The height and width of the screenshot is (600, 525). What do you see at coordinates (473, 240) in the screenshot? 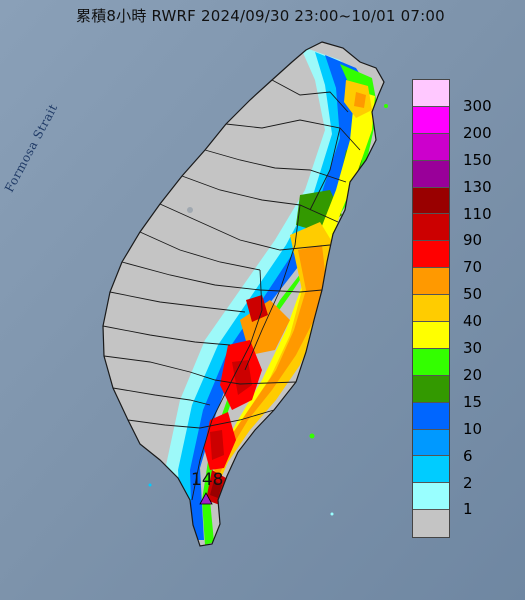
I see `legend-label: 90` at bounding box center [473, 240].